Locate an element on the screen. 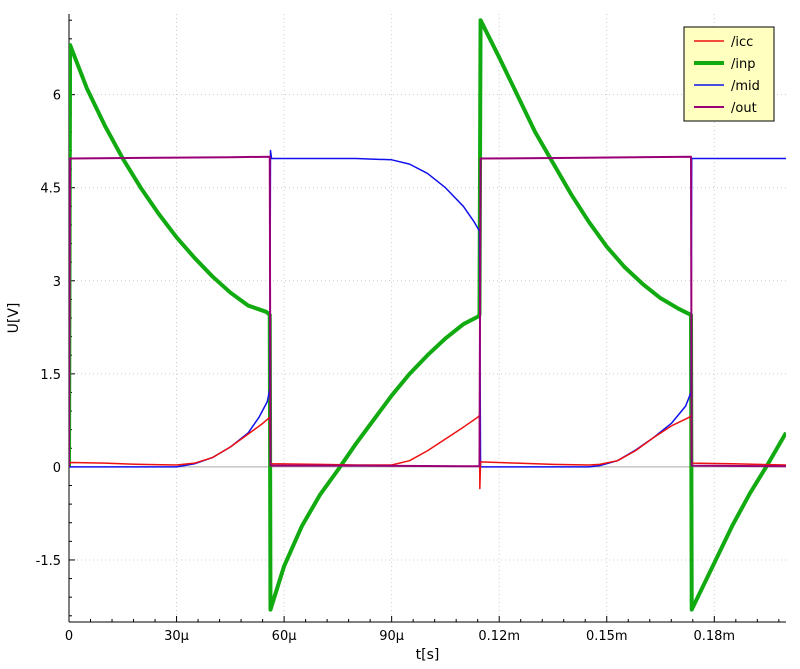 The image size is (800, 669). legend-label-mid: /mid is located at coordinates (745, 86).